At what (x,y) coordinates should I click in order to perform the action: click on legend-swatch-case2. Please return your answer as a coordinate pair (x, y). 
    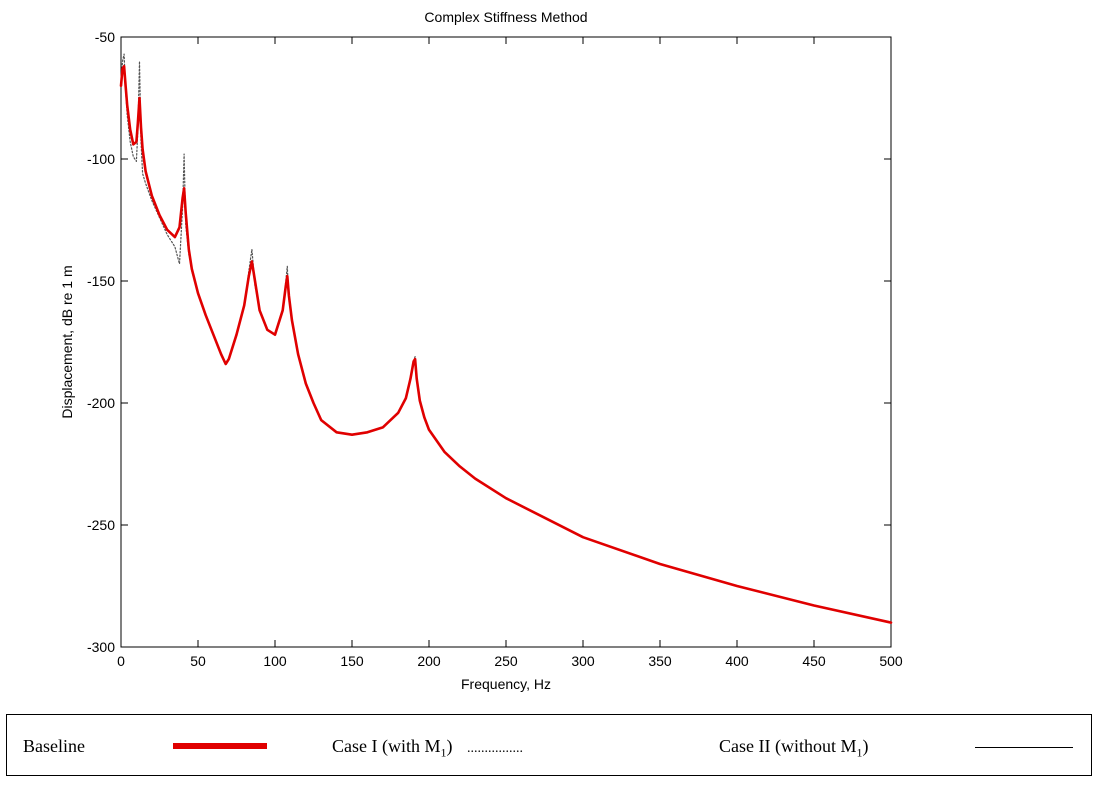
    Looking at the image, I should click on (1024, 747).